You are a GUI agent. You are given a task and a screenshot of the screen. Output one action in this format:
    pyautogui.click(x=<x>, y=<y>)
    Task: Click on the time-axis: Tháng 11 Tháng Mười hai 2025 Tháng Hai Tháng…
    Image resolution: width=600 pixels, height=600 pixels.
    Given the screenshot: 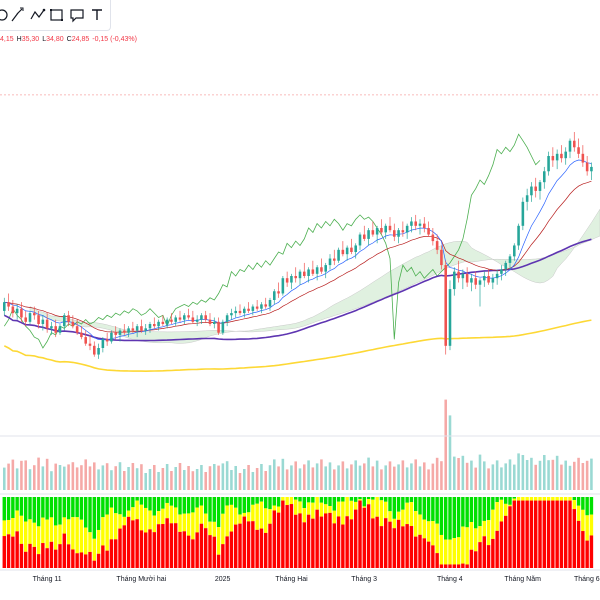 What is the action you would take?
    pyautogui.click(x=300, y=579)
    